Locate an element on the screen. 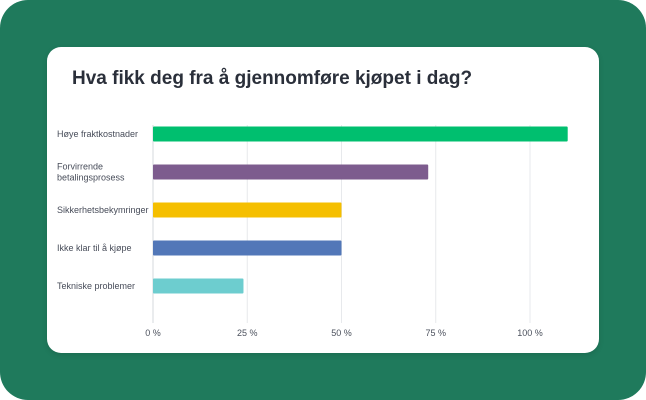  x-tick-label: 25 % is located at coordinates (247, 333).